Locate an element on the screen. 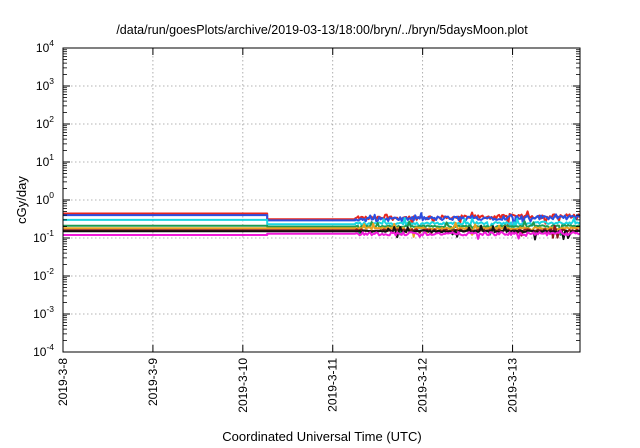  y-tick-exponent: 3 is located at coordinates (51, 81).